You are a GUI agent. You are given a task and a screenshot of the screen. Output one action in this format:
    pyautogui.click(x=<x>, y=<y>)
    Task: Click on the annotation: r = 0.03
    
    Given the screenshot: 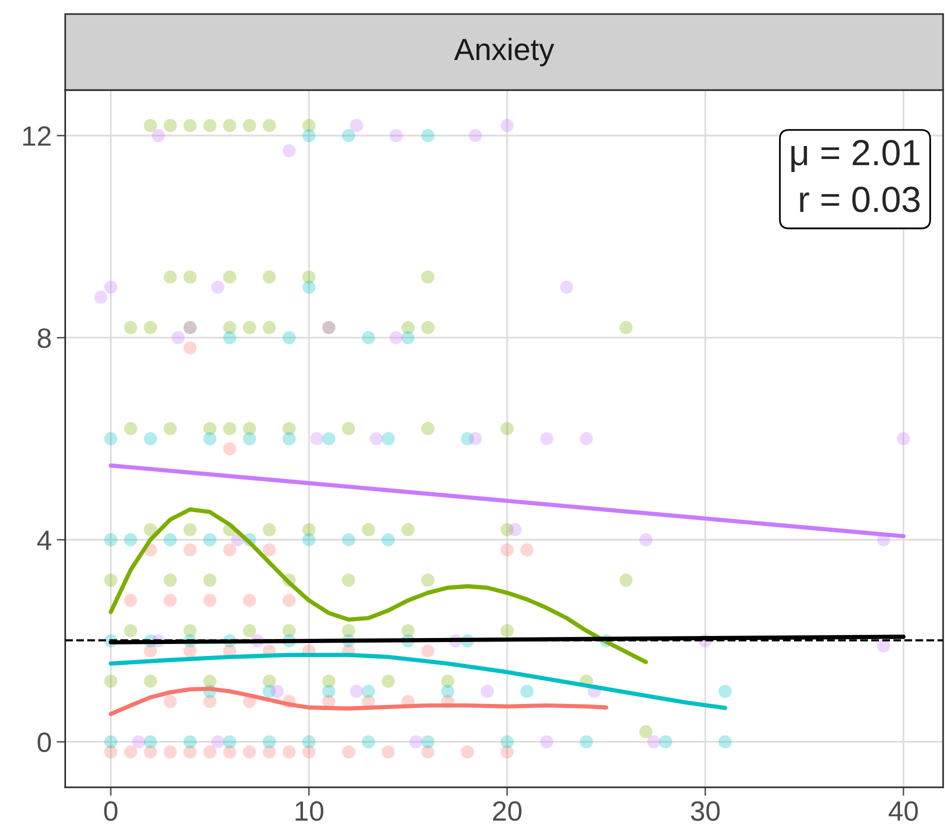 What is the action you would take?
    pyautogui.click(x=860, y=199)
    